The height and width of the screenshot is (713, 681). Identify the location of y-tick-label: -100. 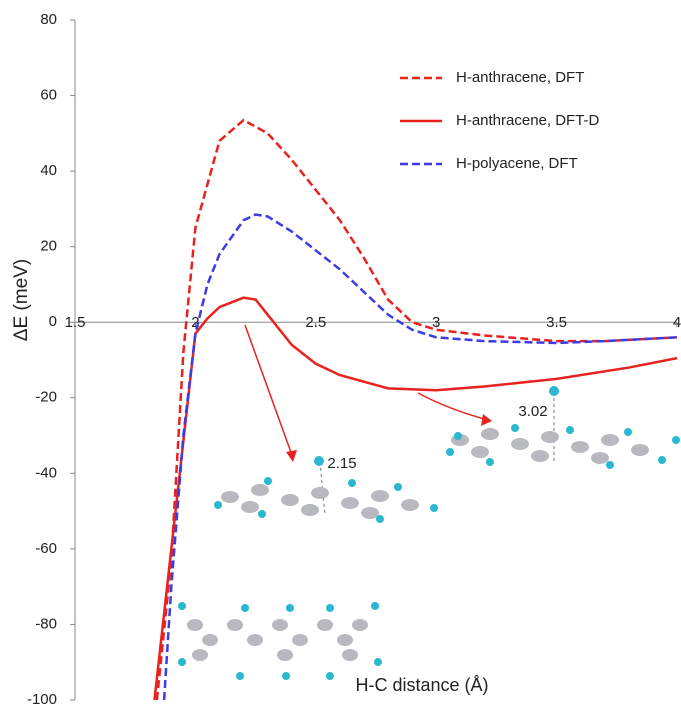
(42, 699).